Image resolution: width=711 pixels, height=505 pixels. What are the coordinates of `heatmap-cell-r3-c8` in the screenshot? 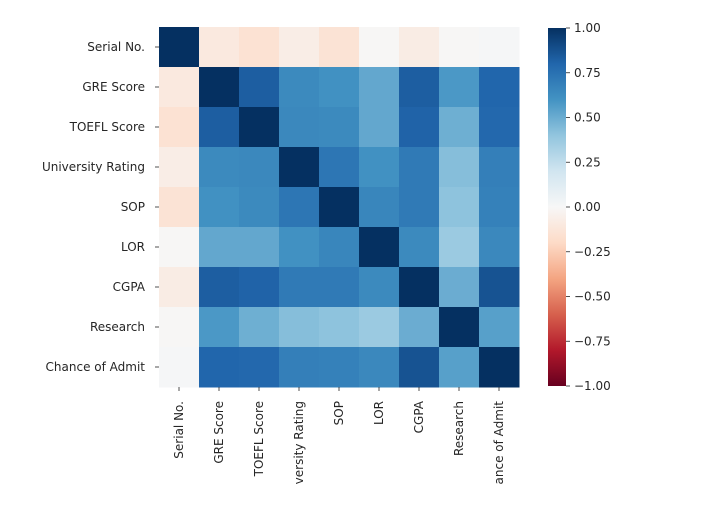 It's located at (499, 167).